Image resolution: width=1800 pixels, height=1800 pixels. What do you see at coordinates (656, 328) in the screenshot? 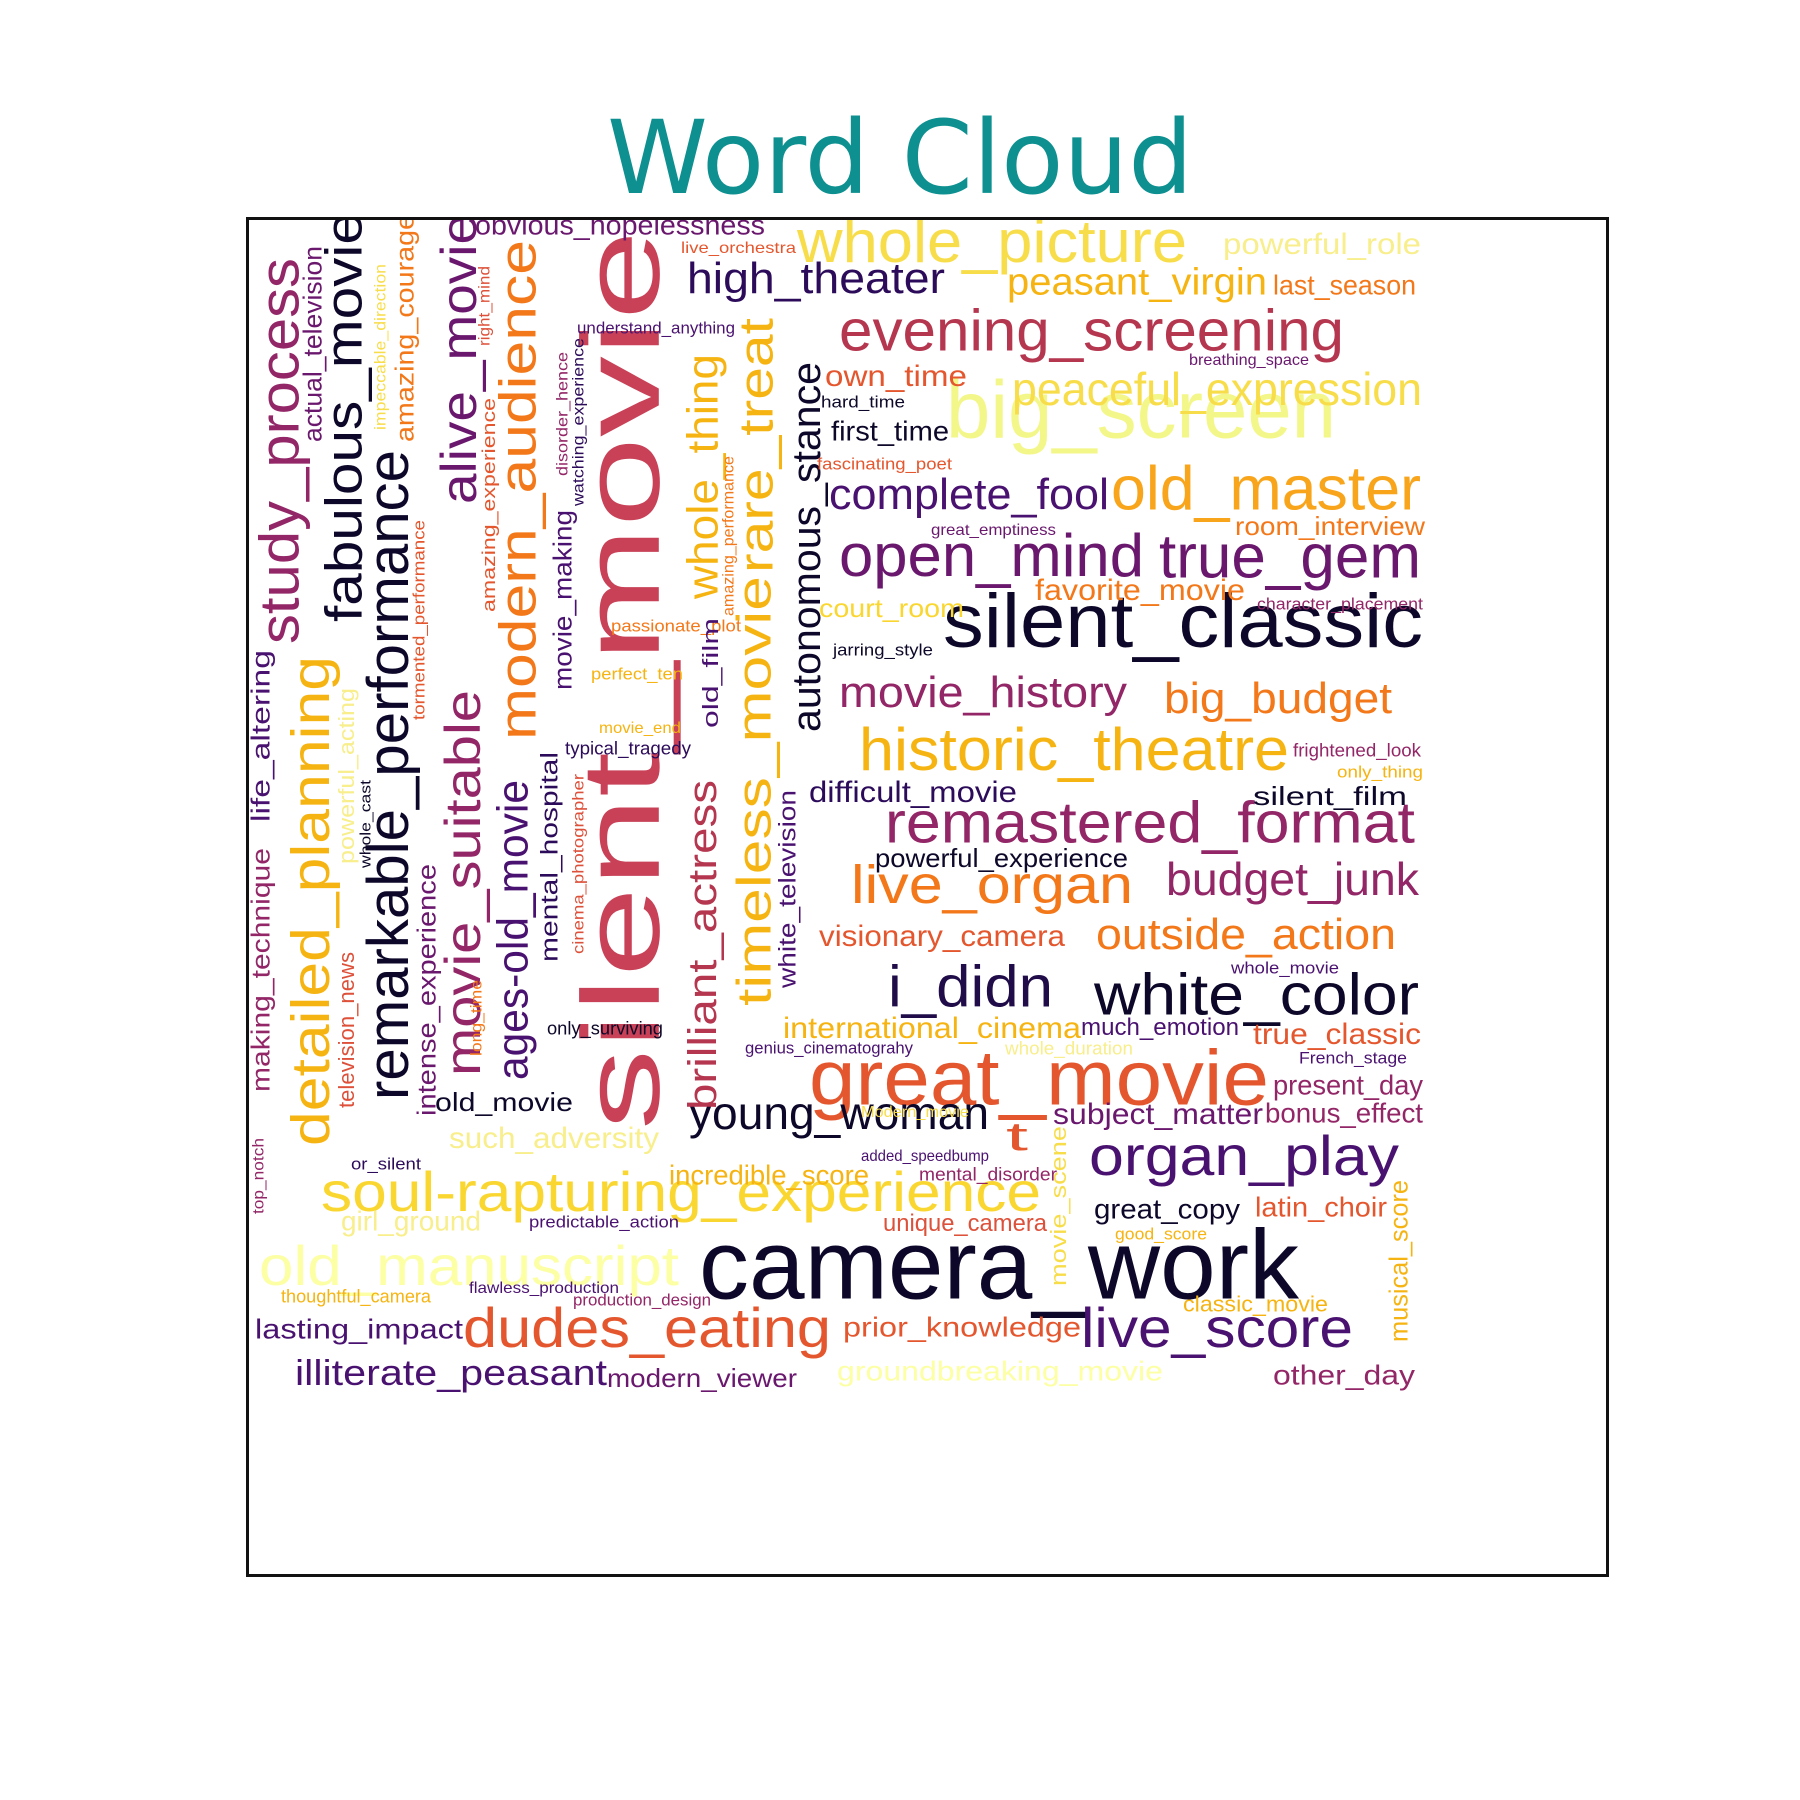
I see `word: understand_anything` at bounding box center [656, 328].